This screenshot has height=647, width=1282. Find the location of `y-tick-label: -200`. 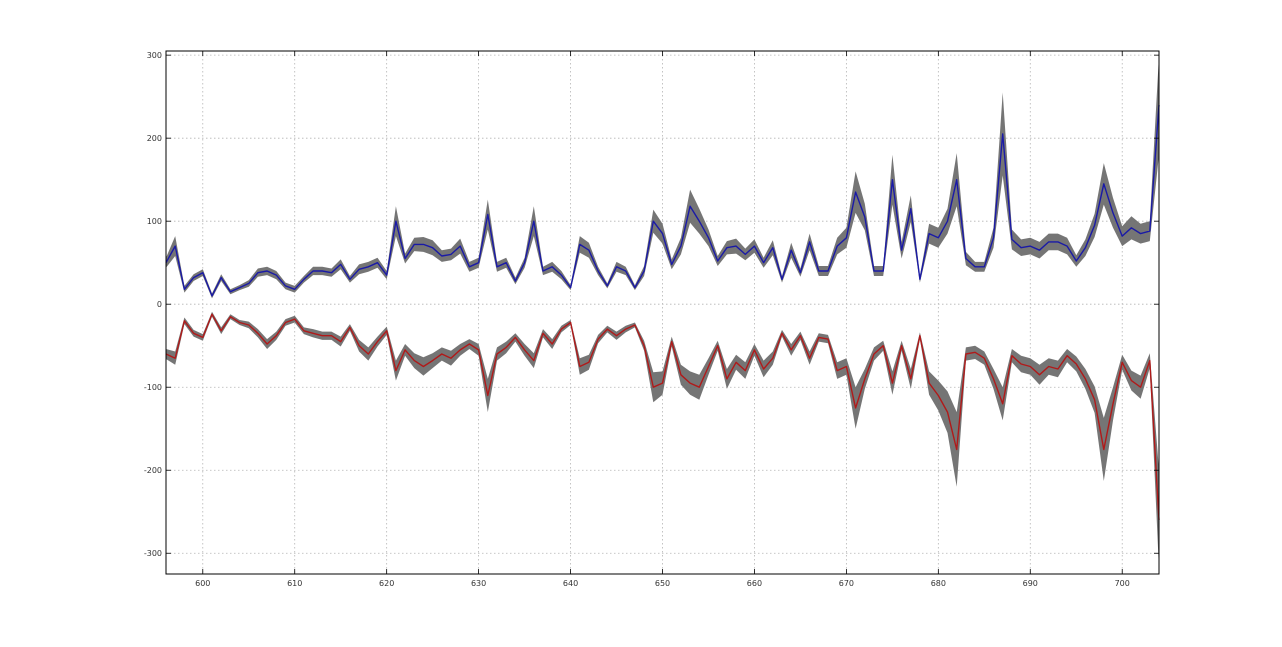

y-tick-label: -200 is located at coordinates (153, 470).